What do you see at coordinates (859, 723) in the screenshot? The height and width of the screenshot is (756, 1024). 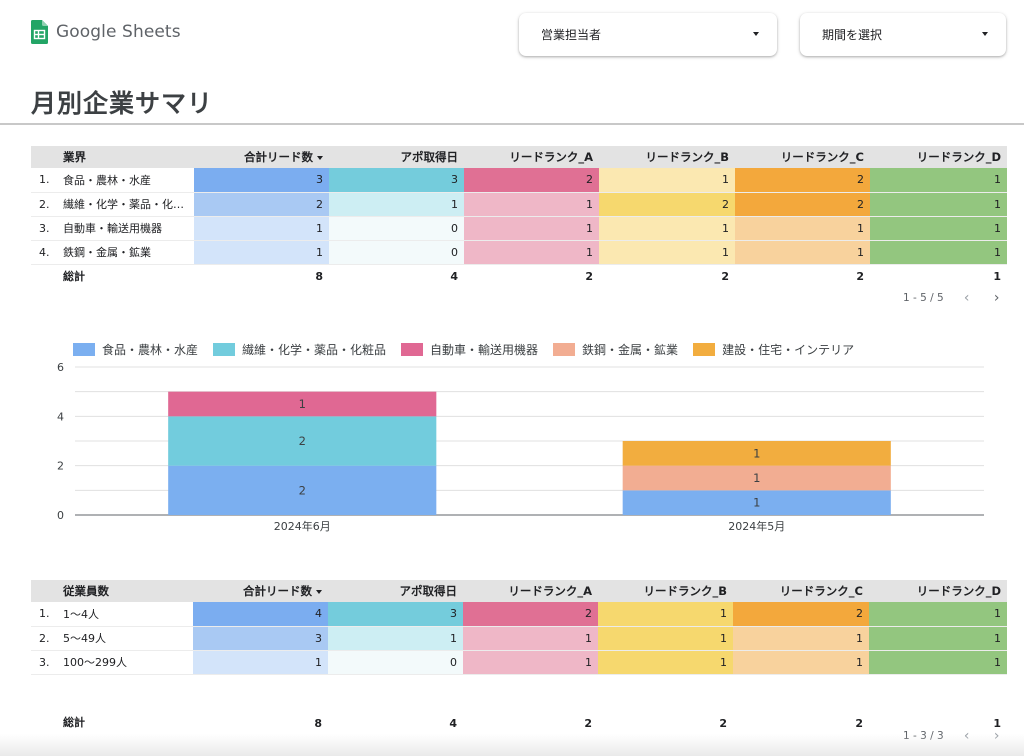 I see `rank-c-sum: 2` at bounding box center [859, 723].